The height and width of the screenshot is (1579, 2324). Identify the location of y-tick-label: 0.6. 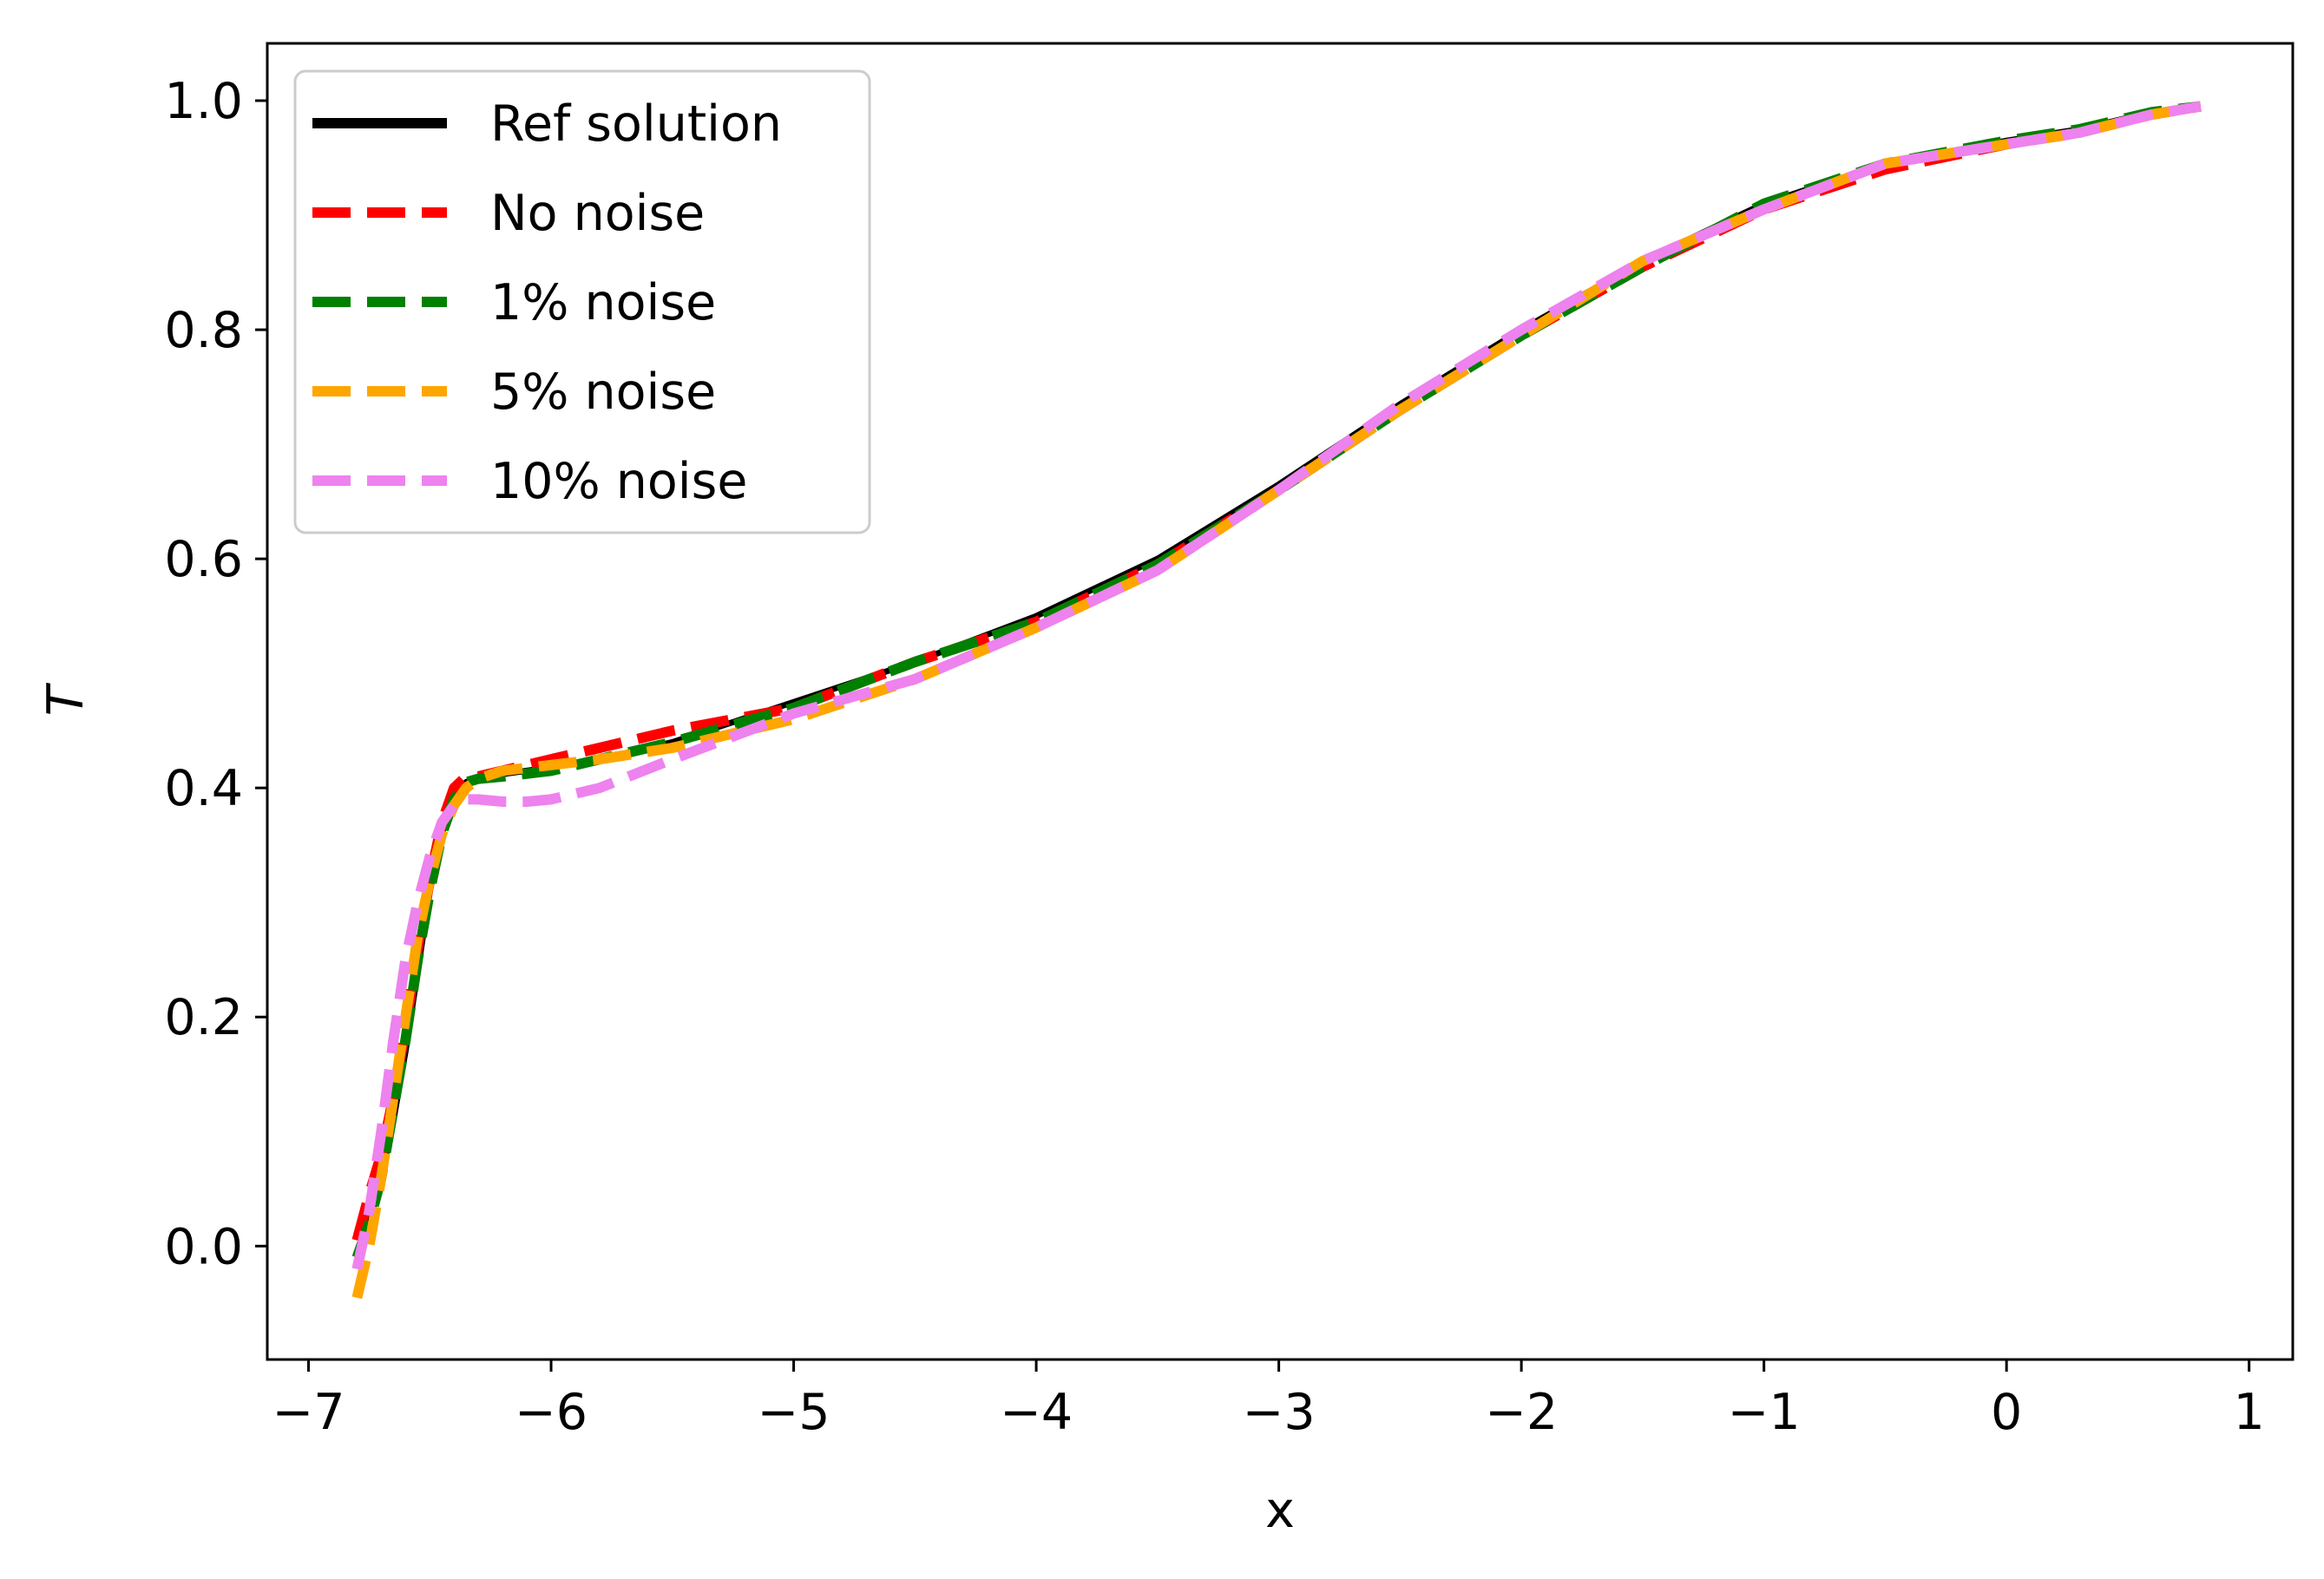
(203, 559).